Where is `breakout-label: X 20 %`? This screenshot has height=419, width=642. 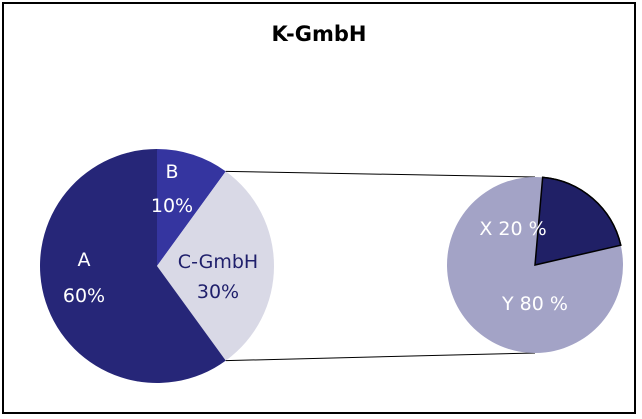
breakout-label: X 20 % is located at coordinates (512, 229).